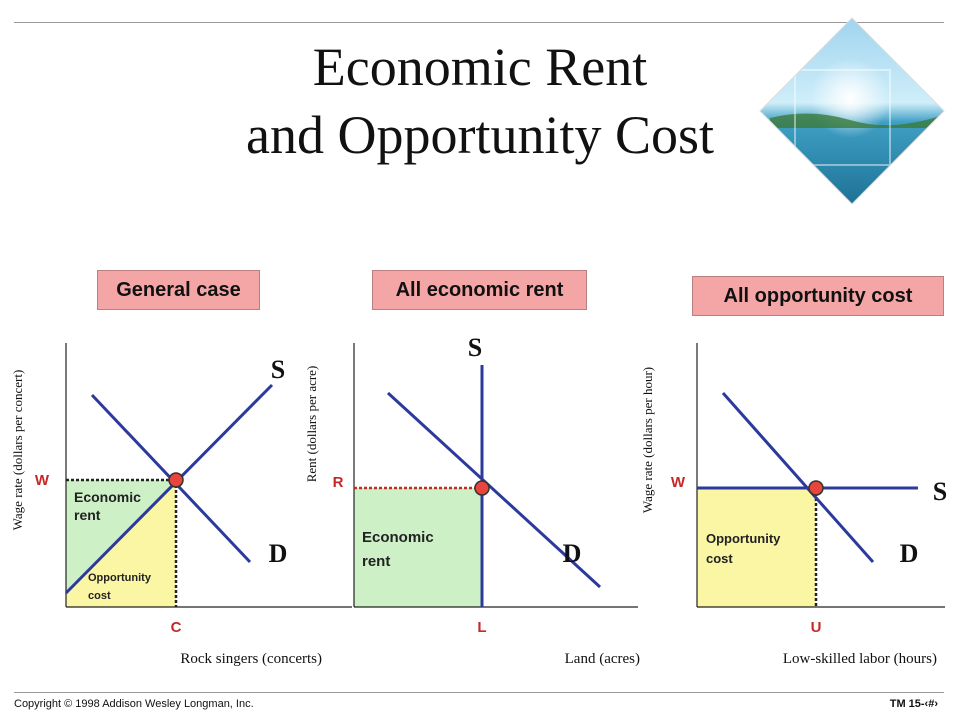  What do you see at coordinates (99, 596) in the screenshot?
I see `general-opportunity-cost-label: cost` at bounding box center [99, 596].